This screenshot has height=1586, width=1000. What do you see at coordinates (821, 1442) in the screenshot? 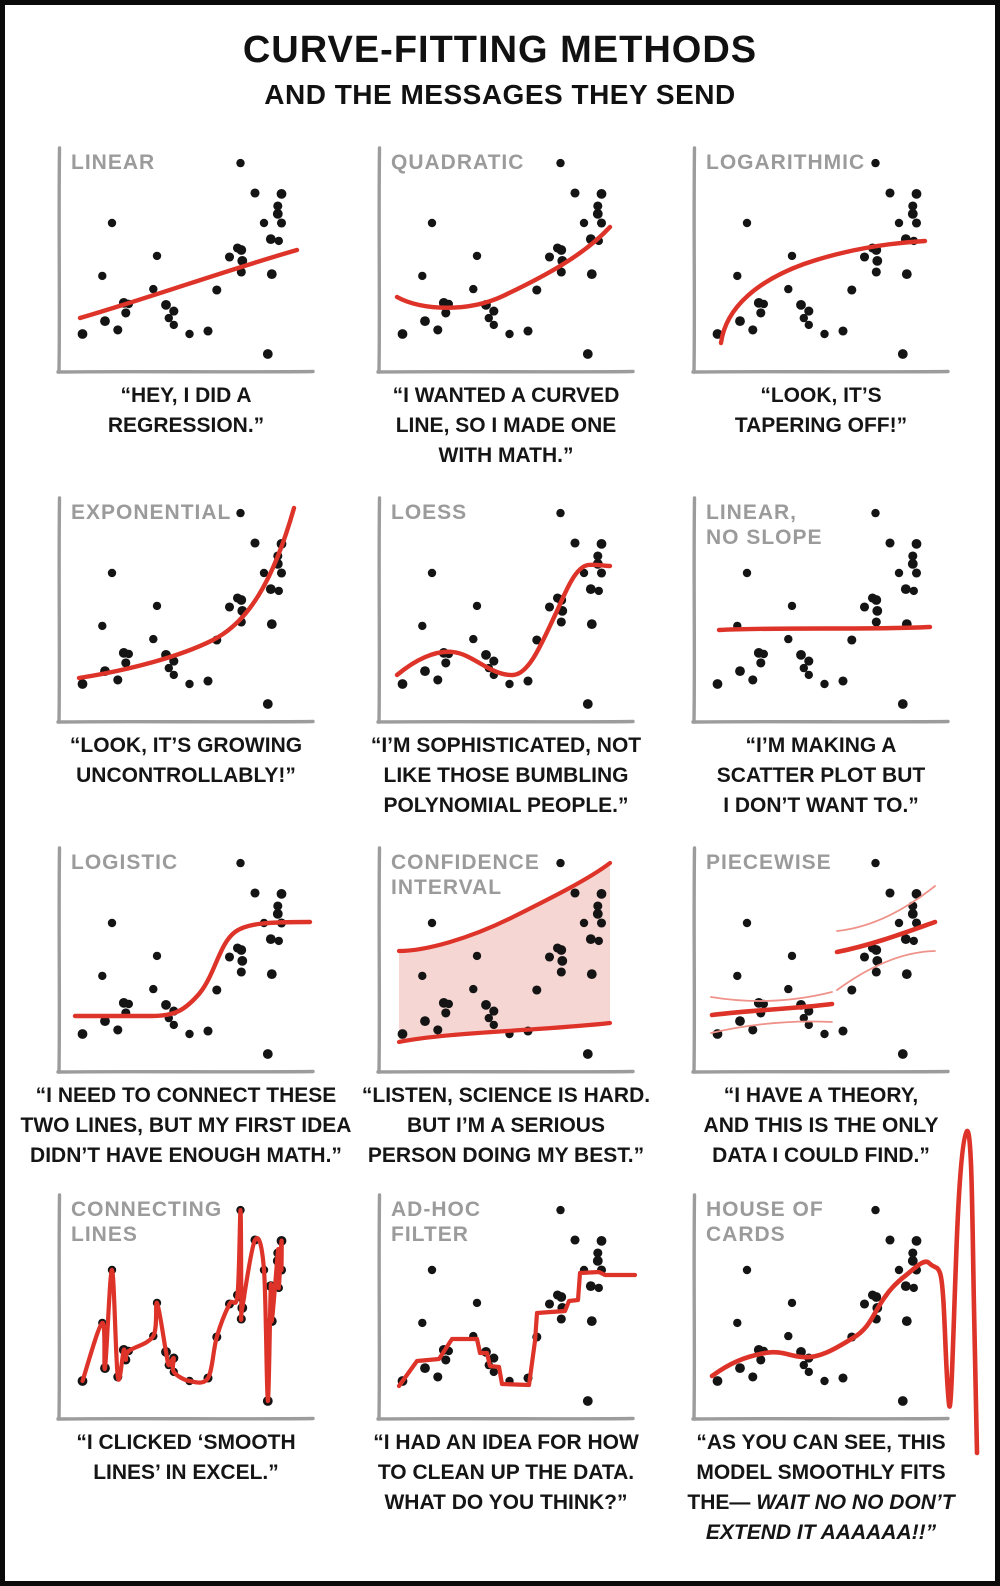
I see `caption-text: “AS YOU CAN SEE, THIS` at bounding box center [821, 1442].